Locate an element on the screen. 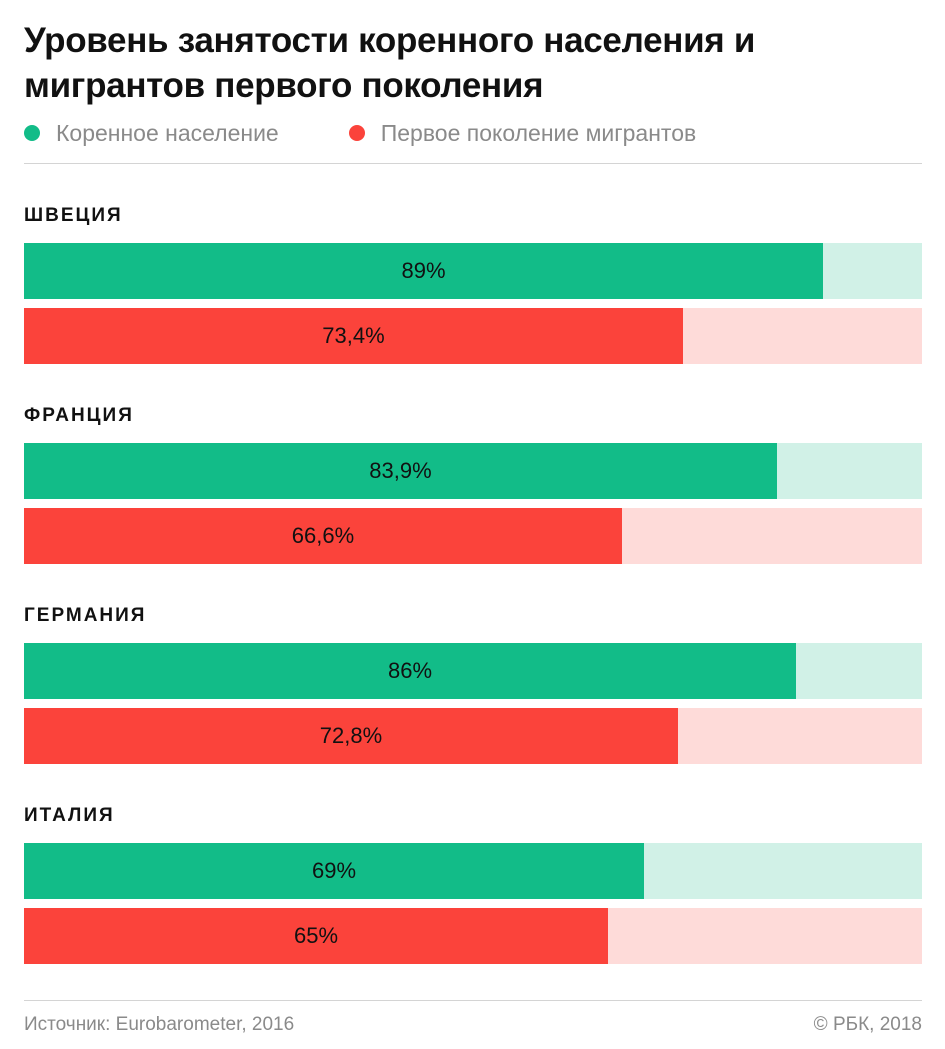 The width and height of the screenshot is (945, 1049). bar-value-label: 83,9% is located at coordinates (400, 470).